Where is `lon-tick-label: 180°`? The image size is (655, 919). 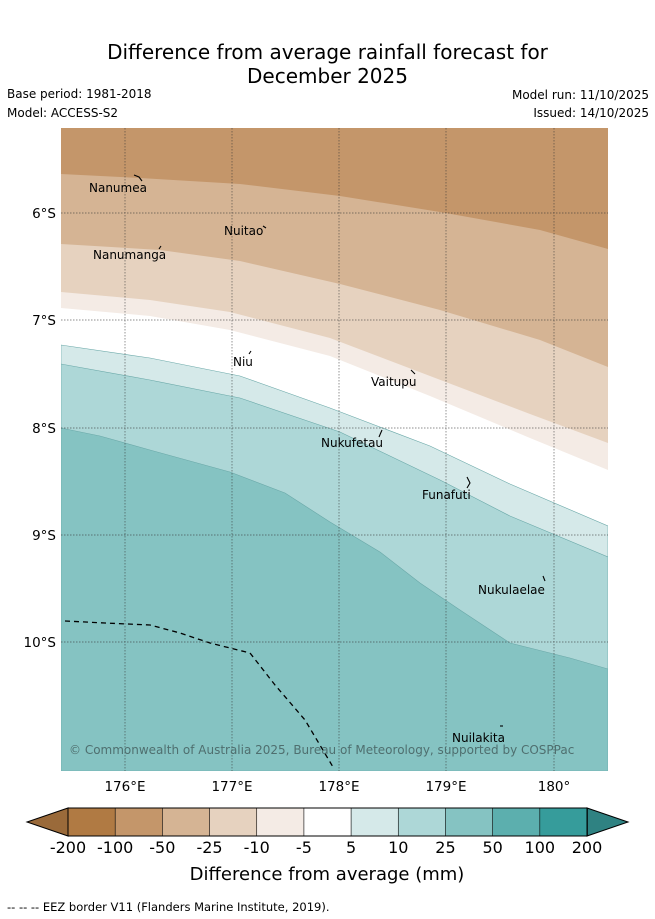 lon-tick-label: 180° is located at coordinates (554, 787).